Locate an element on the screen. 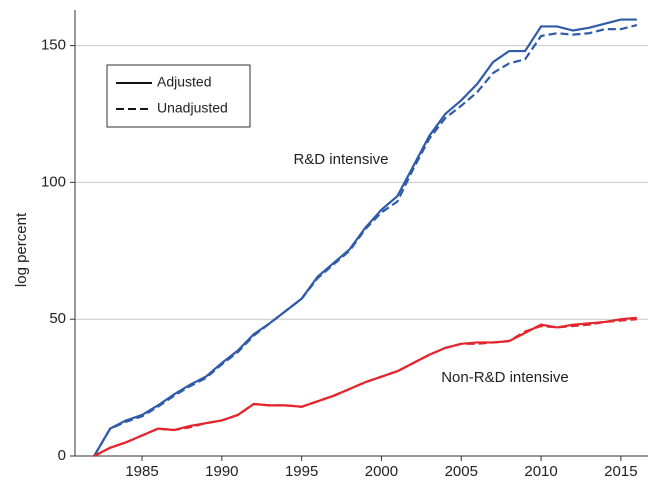 This screenshot has width=651, height=487. annotation: Non-R&D intensive is located at coordinates (505, 377).